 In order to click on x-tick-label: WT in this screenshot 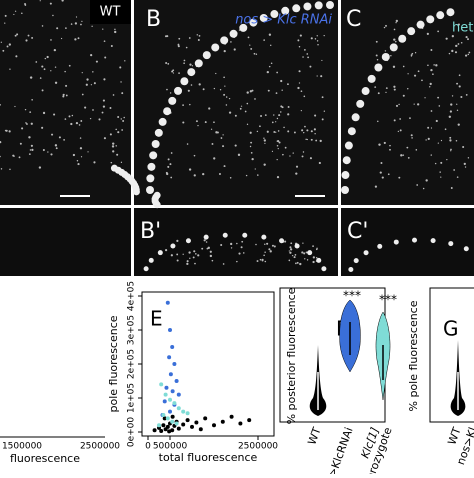, I will do `click(454, 435)`.